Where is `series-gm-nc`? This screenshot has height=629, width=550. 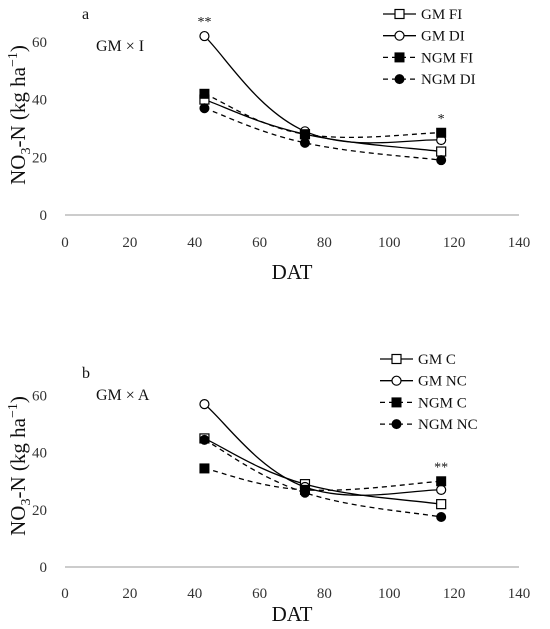
series-gm-nc is located at coordinates (323, 447).